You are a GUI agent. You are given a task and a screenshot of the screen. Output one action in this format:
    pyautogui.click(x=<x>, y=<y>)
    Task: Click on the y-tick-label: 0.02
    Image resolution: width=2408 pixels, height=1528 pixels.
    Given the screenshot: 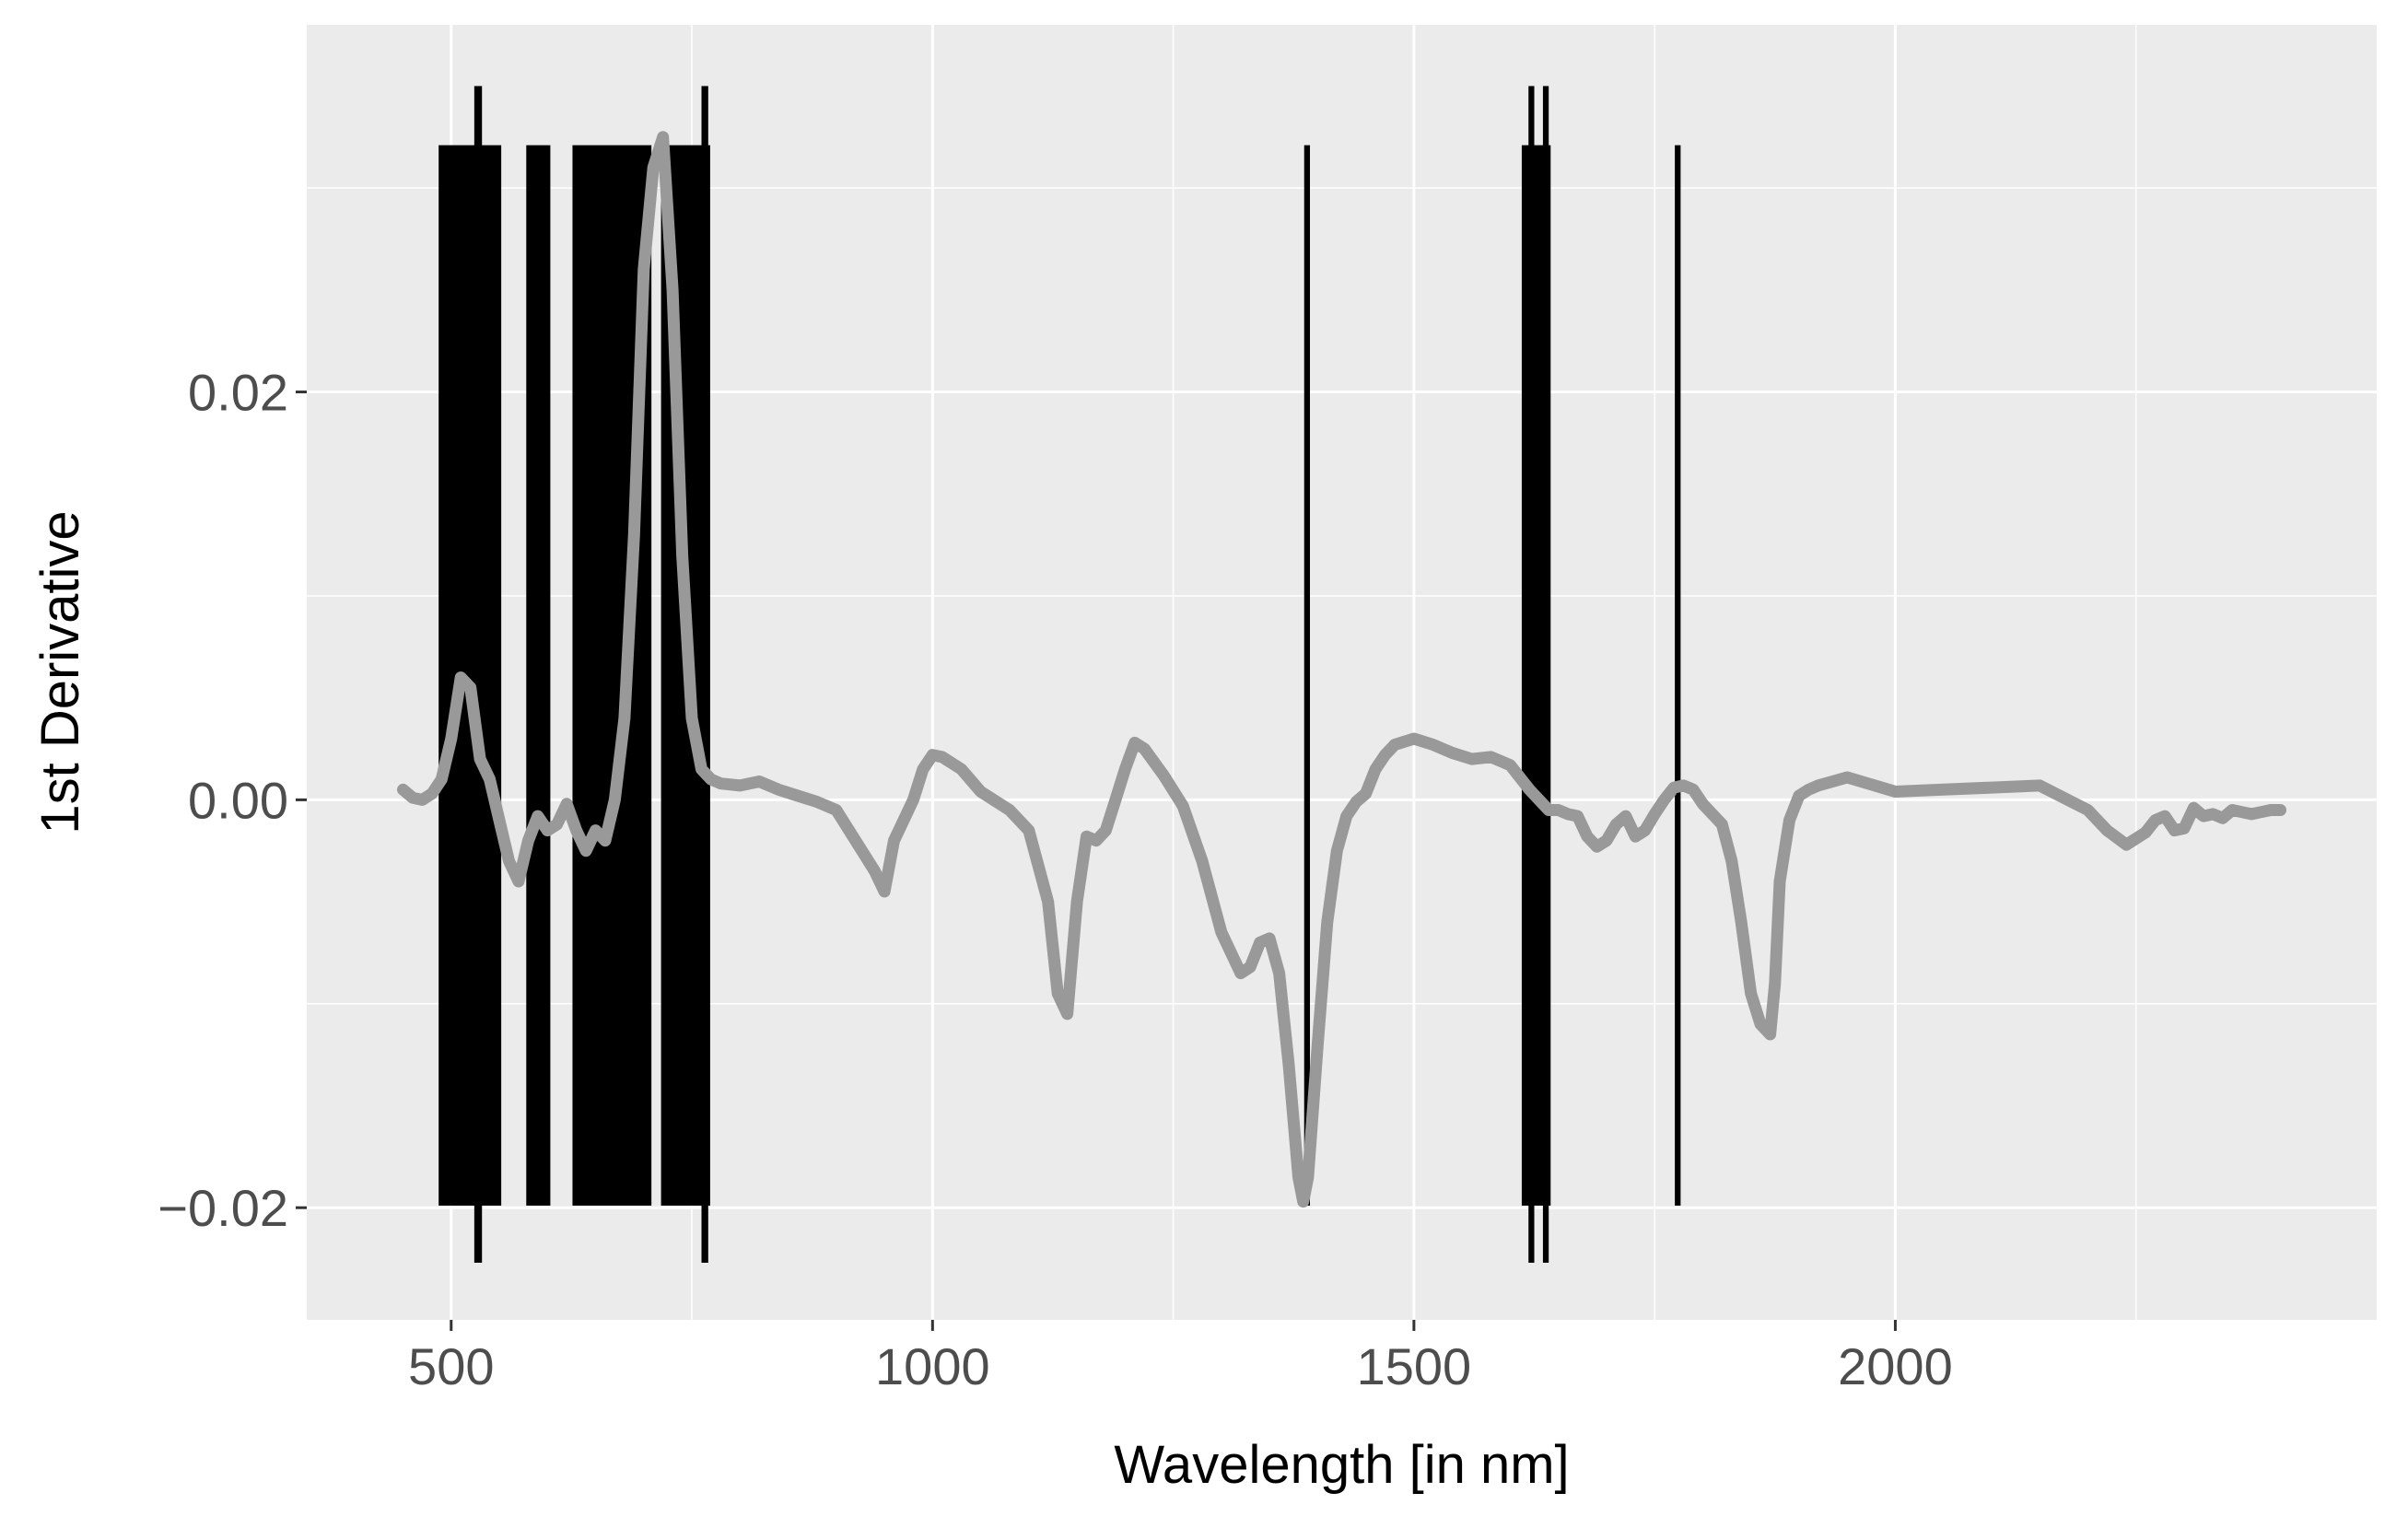 What is the action you would take?
    pyautogui.click(x=238, y=393)
    